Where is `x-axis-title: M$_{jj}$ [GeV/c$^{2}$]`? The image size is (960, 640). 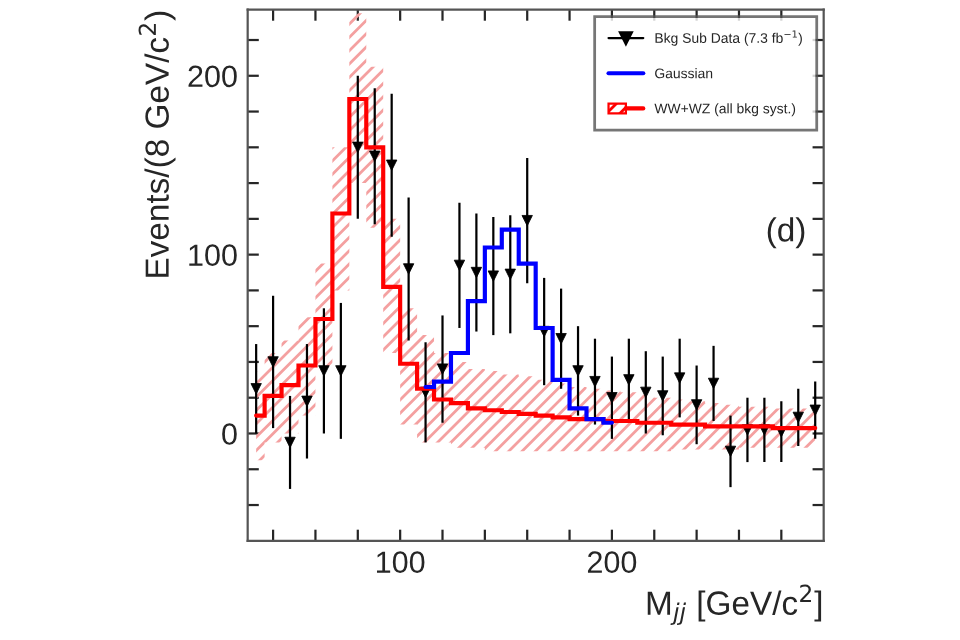 x-axis-title: M$_{jj}$ [GeV/c$^{2}$] is located at coordinates (734, 604).